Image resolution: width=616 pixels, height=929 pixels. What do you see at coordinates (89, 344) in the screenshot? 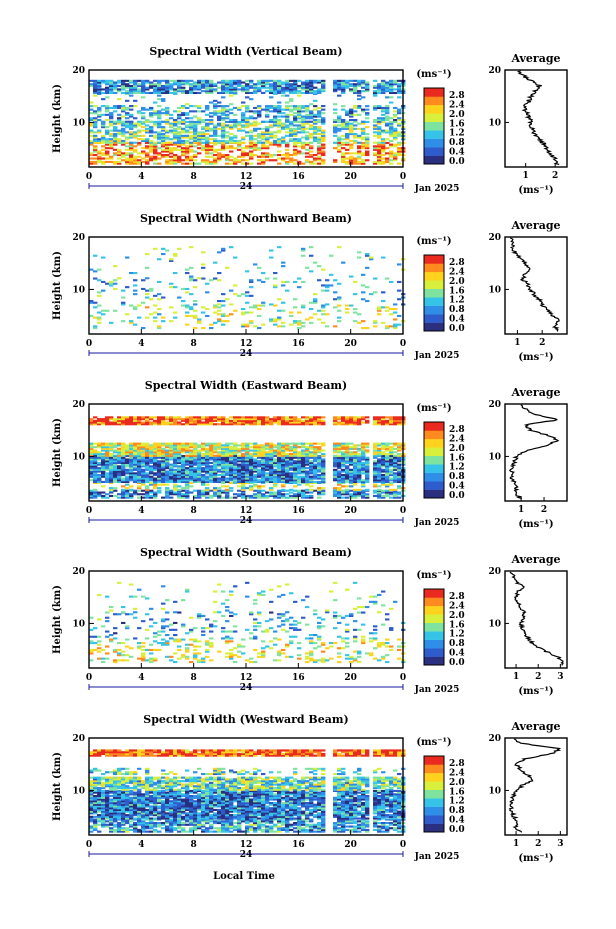
I see `x-tick-label: 0` at bounding box center [89, 344].